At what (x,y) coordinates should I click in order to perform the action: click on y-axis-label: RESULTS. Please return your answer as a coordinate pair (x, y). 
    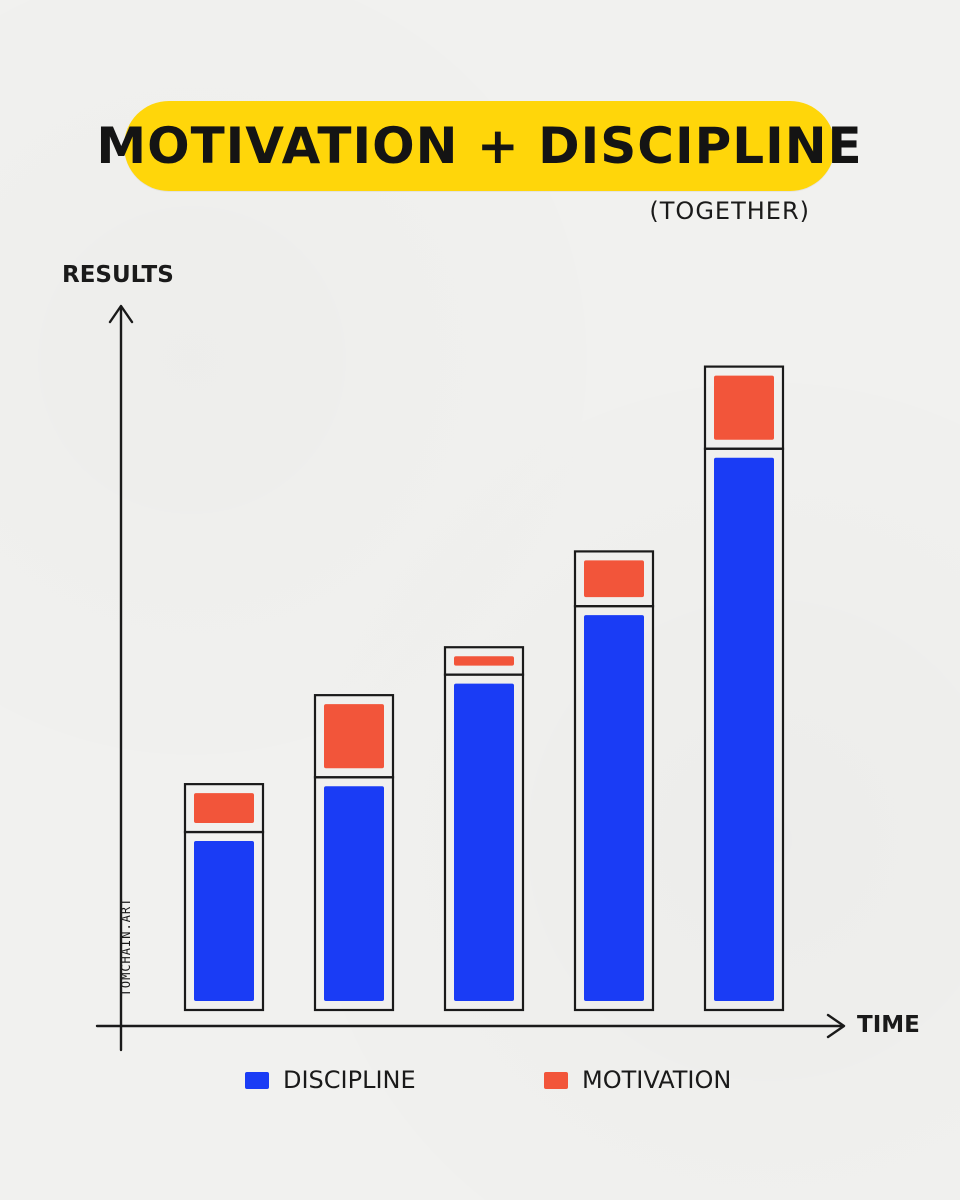
    Looking at the image, I should click on (118, 275).